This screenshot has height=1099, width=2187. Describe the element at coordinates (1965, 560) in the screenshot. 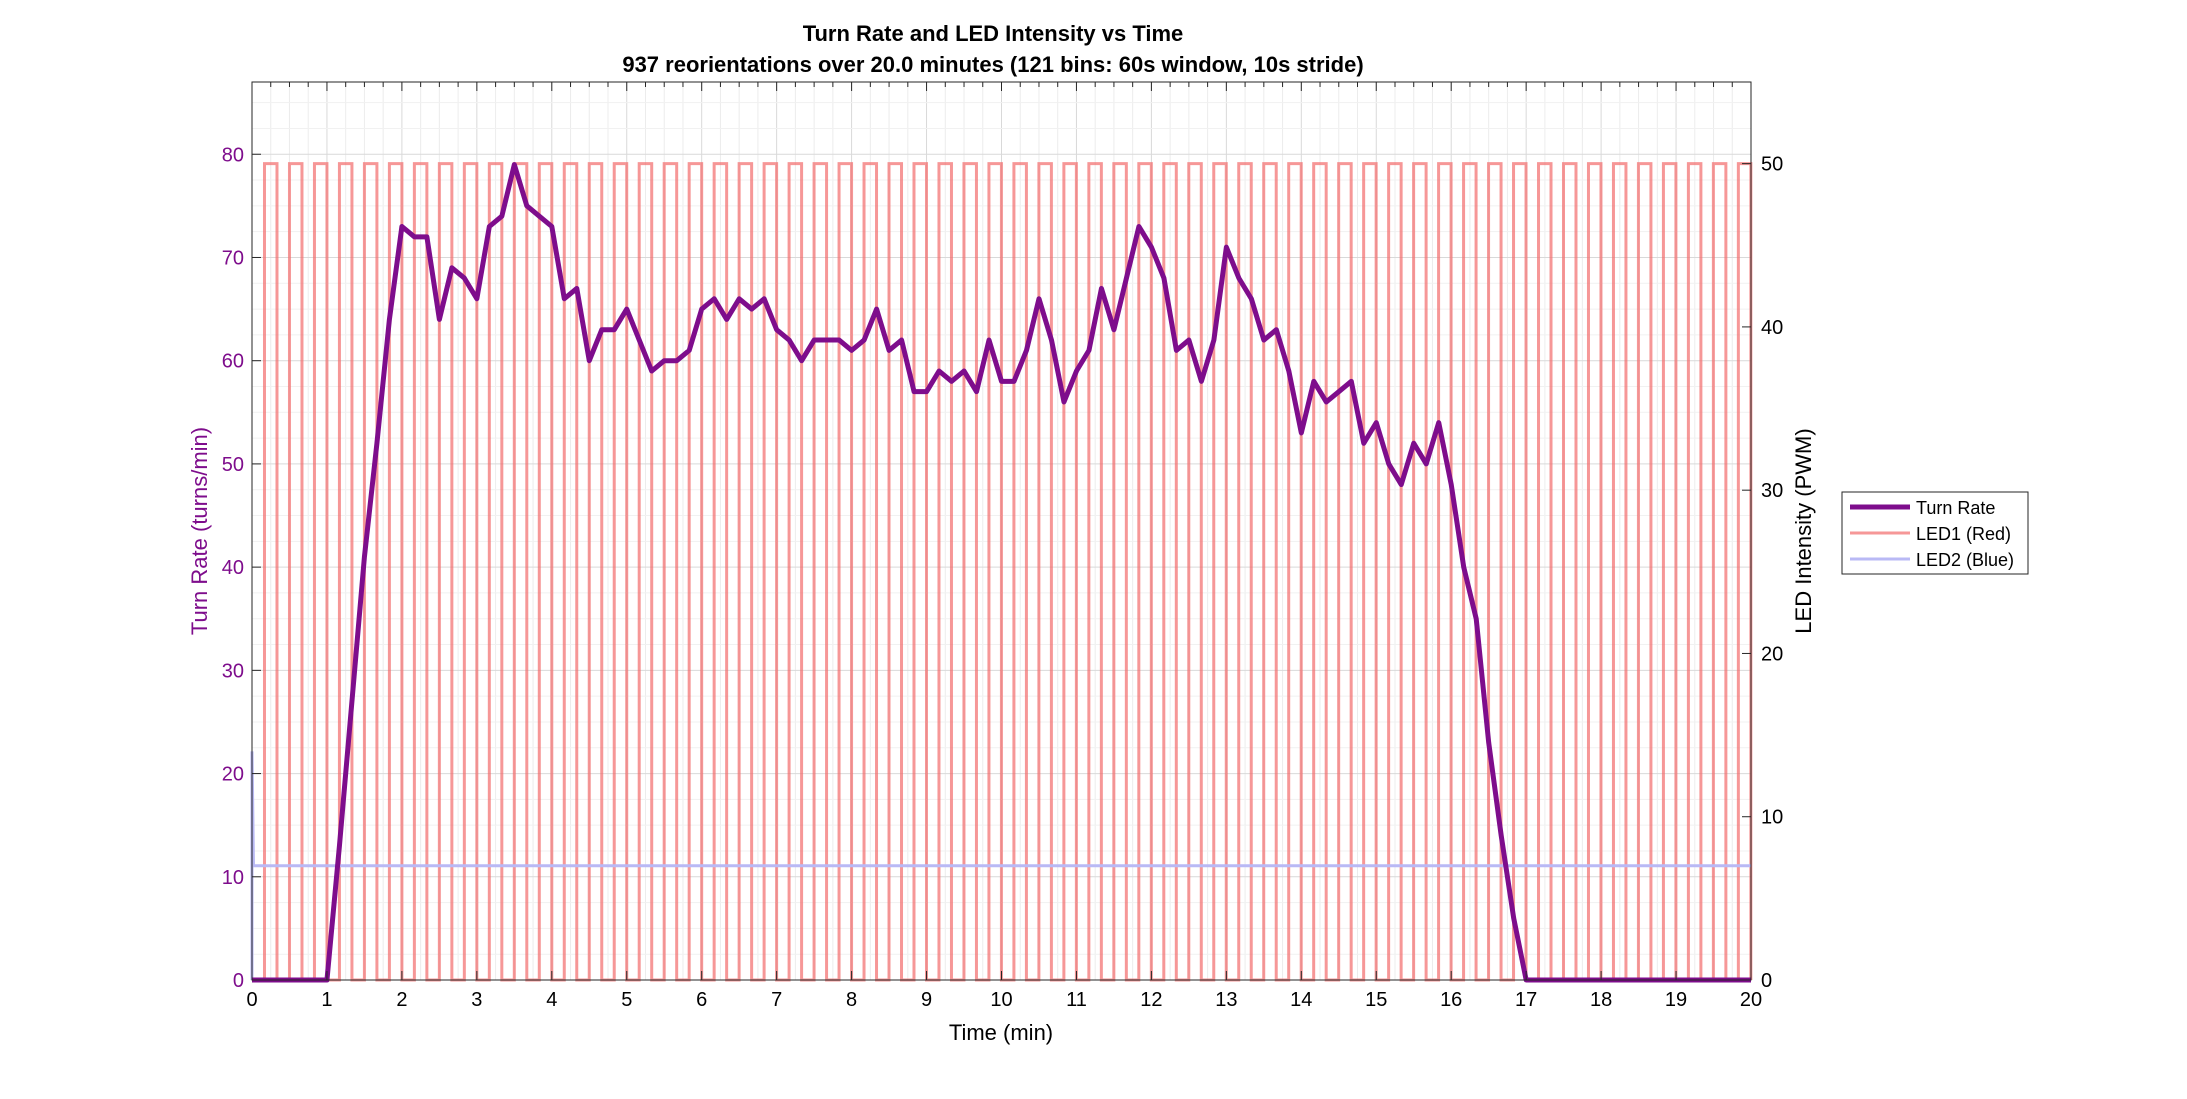

I see `legend-label-led2: LED2 (Blue)` at that location.